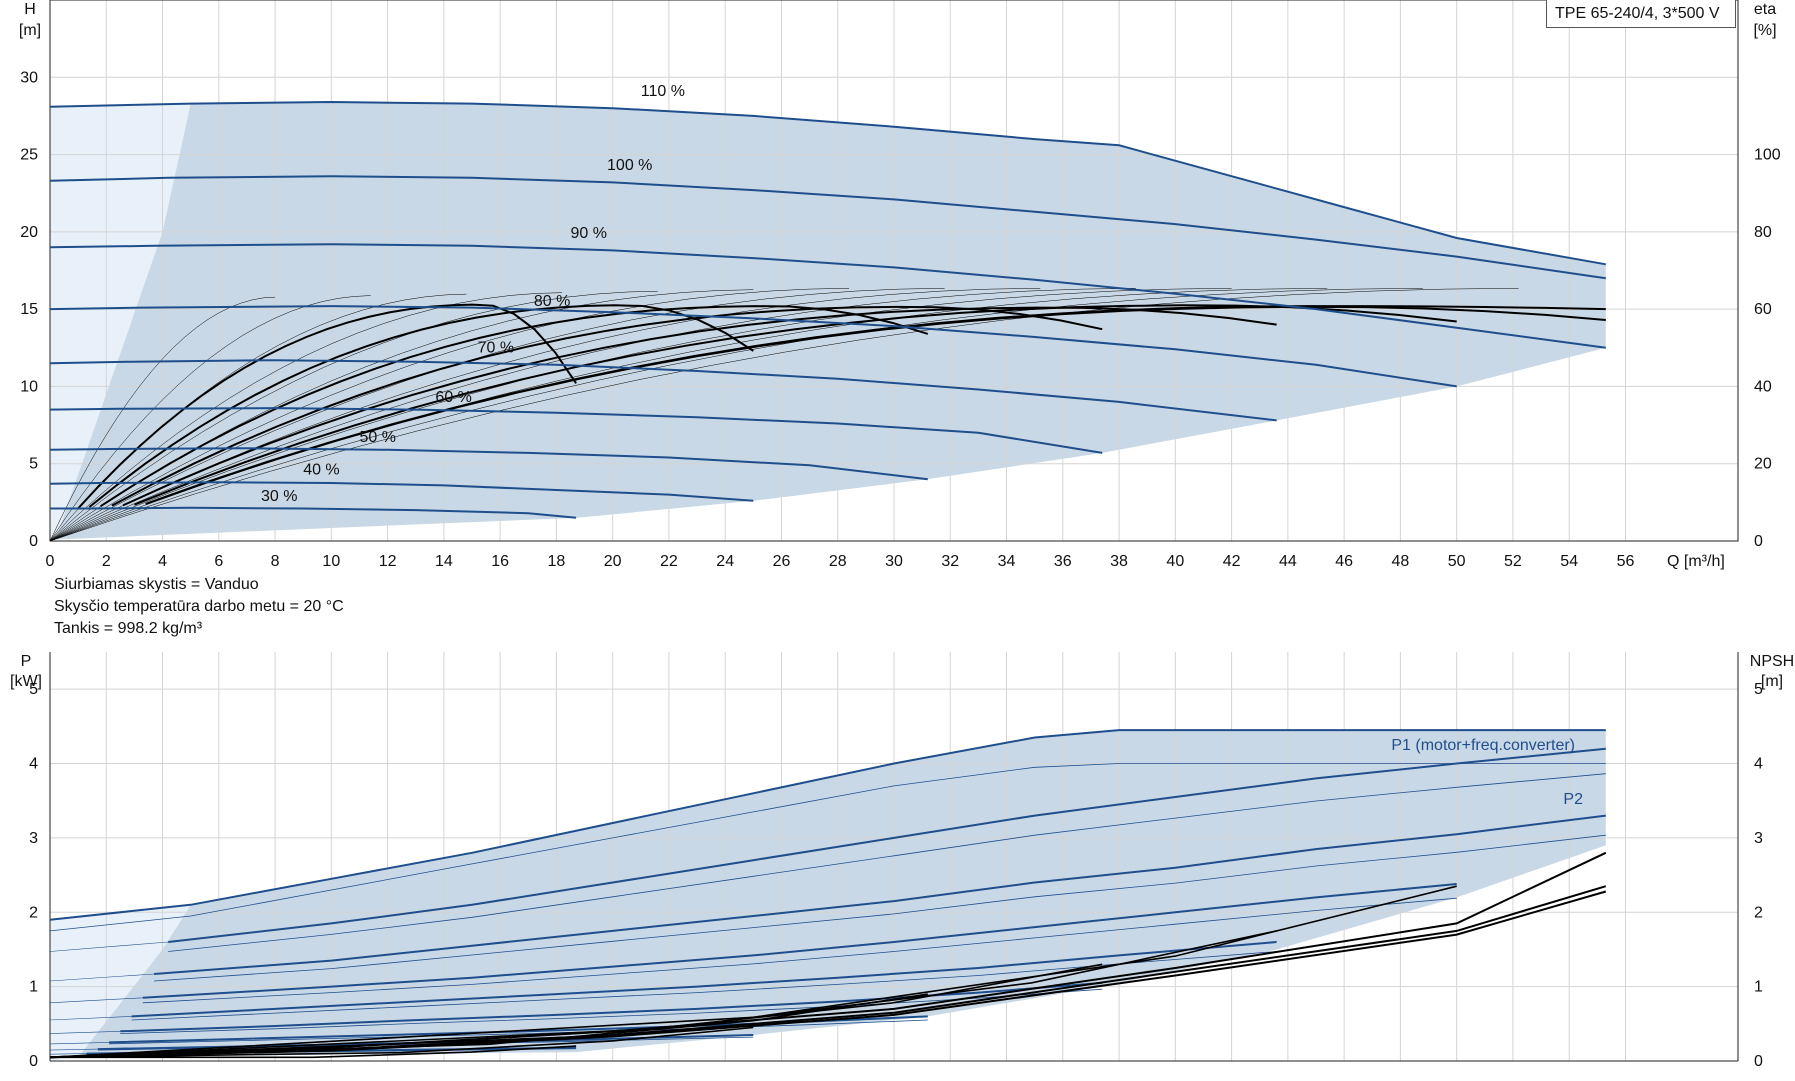 The width and height of the screenshot is (1795, 1081). Describe the element at coordinates (29, 309) in the screenshot. I see `h-tick-label: 15` at that location.